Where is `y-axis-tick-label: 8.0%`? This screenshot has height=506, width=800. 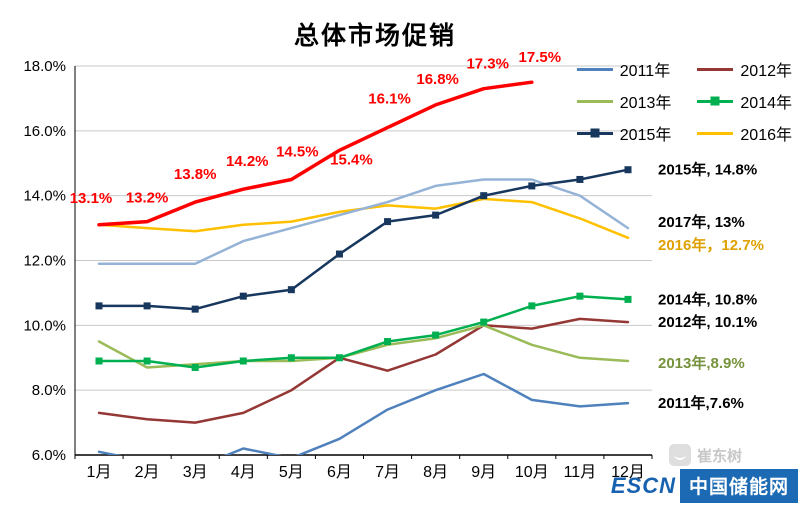
y-axis-tick-label: 8.0% is located at coordinates (49, 390).